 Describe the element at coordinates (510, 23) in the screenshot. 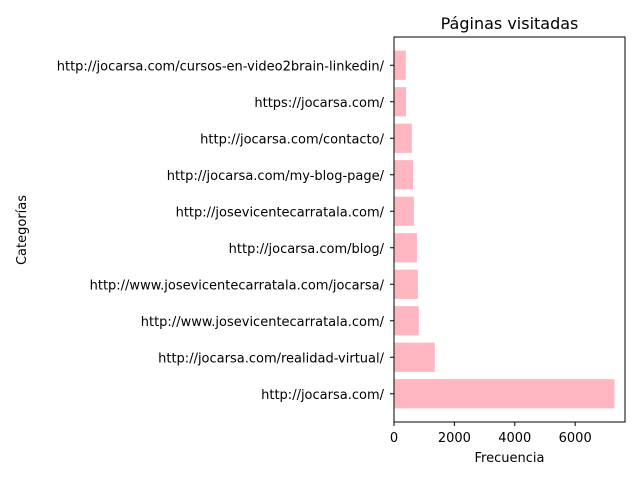

I see `chart-title: Páginas visitadas` at that location.